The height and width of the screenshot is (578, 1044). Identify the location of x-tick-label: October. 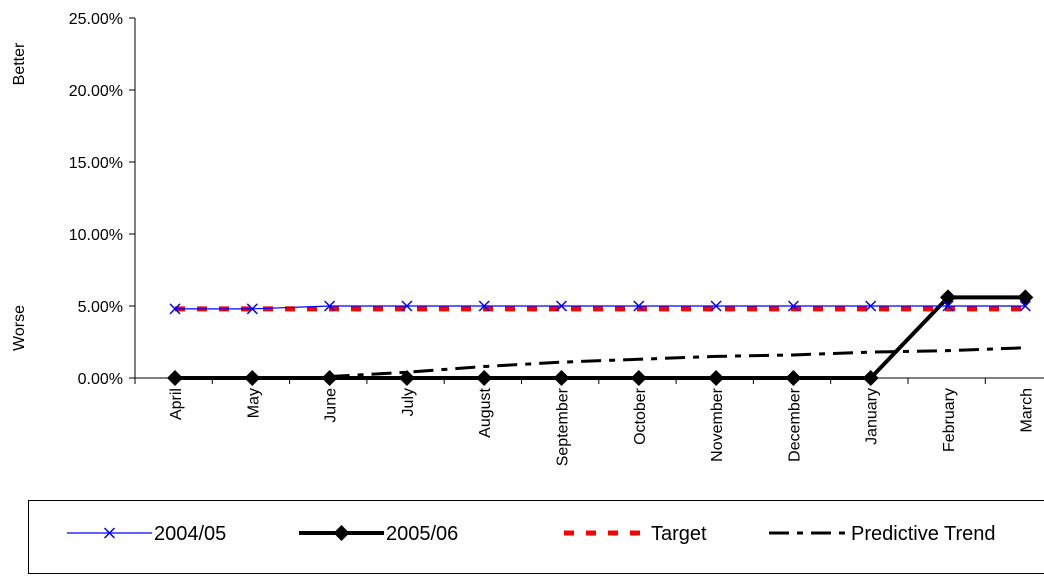
(640, 416).